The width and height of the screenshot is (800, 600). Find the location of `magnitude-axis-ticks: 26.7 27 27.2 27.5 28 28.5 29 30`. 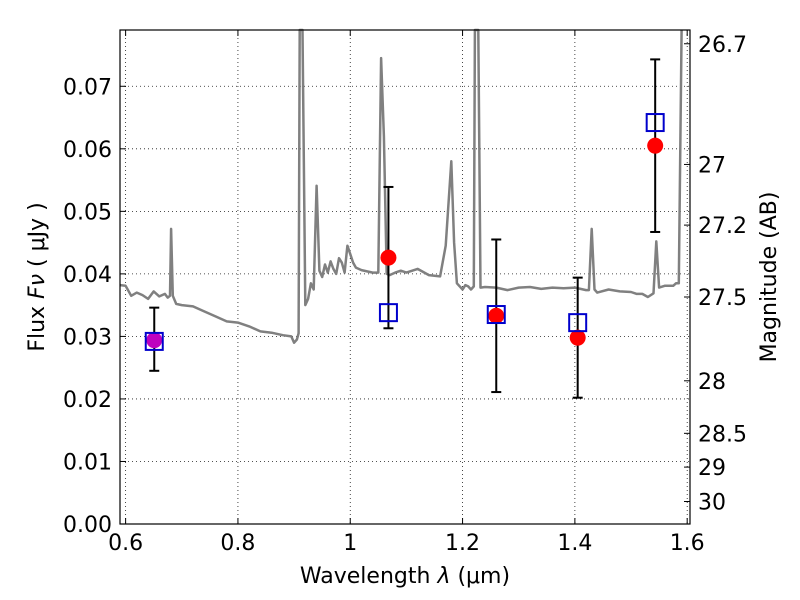

magnitude-axis-ticks: 26.7 27 27.2 27.5 28 28.5 29 30 is located at coordinates (715, 274).